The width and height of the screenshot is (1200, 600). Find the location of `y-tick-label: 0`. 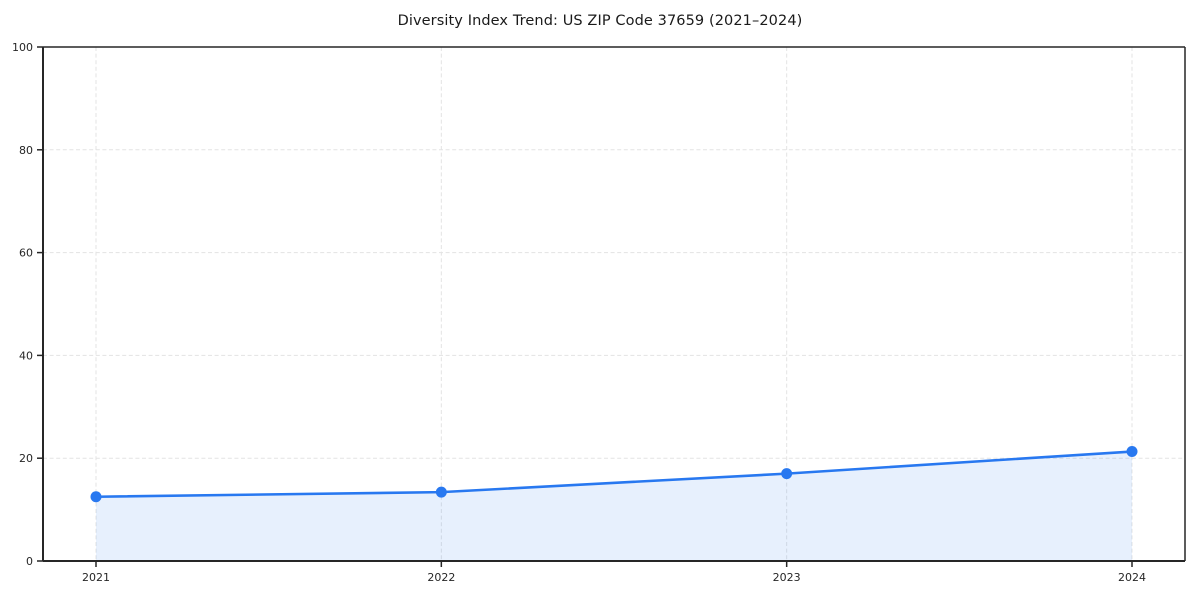

y-tick-label: 0 is located at coordinates (29, 561).